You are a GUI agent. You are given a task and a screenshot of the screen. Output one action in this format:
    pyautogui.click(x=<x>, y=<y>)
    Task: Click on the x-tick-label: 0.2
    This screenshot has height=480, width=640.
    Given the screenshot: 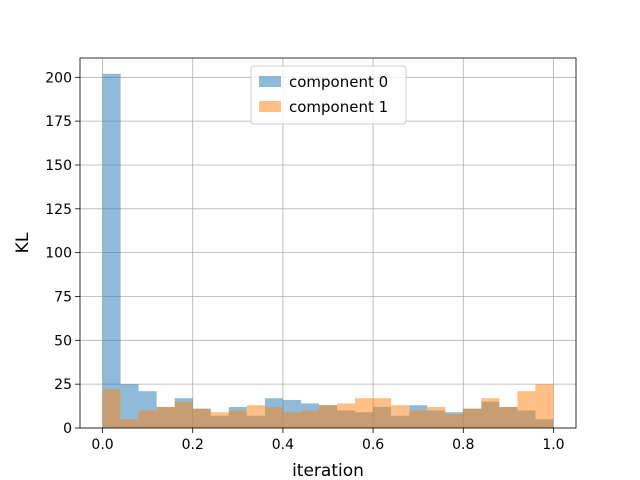 What is the action you would take?
    pyautogui.click(x=193, y=445)
    